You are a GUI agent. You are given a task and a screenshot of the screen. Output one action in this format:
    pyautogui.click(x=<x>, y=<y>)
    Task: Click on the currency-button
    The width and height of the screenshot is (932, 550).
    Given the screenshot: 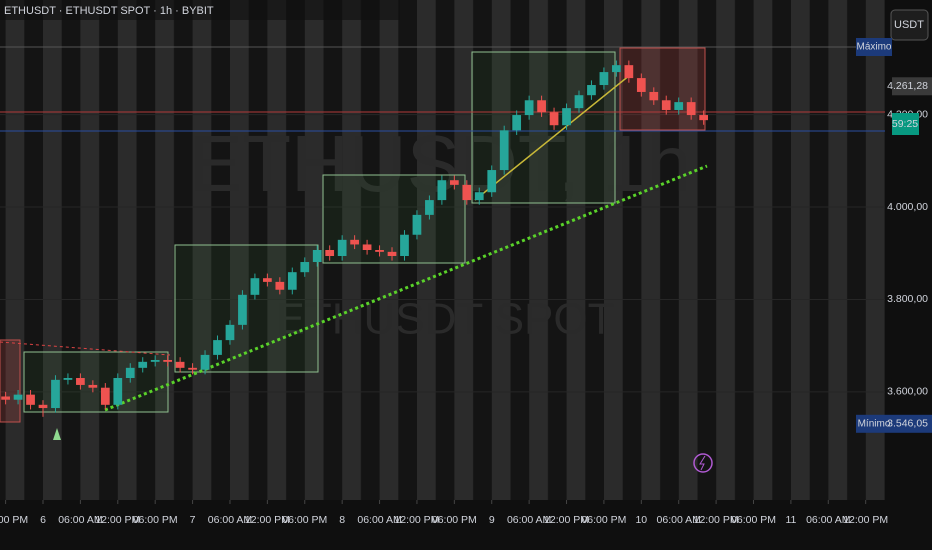 What is the action you would take?
    pyautogui.click(x=909, y=25)
    